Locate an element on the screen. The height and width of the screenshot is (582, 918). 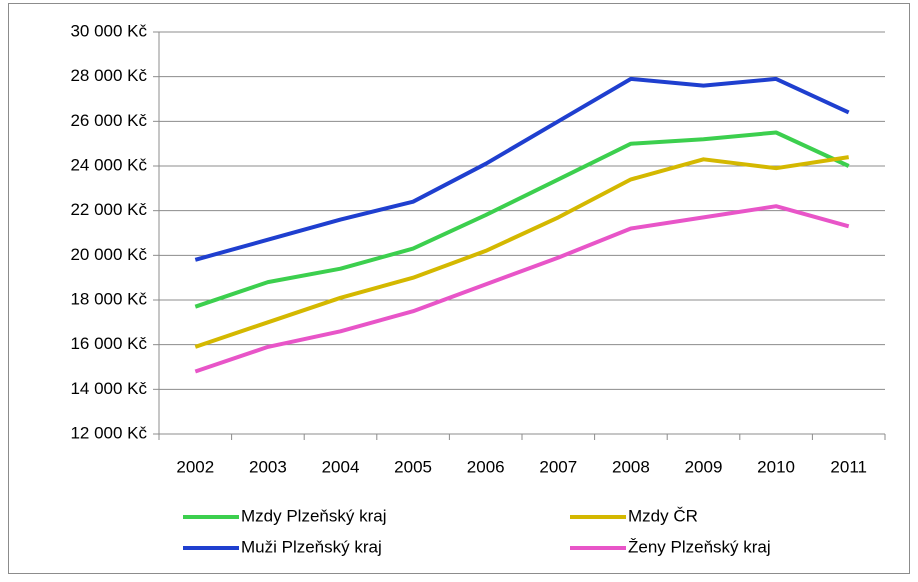
y-tick-label: 26 000 Kč is located at coordinates (108, 120).